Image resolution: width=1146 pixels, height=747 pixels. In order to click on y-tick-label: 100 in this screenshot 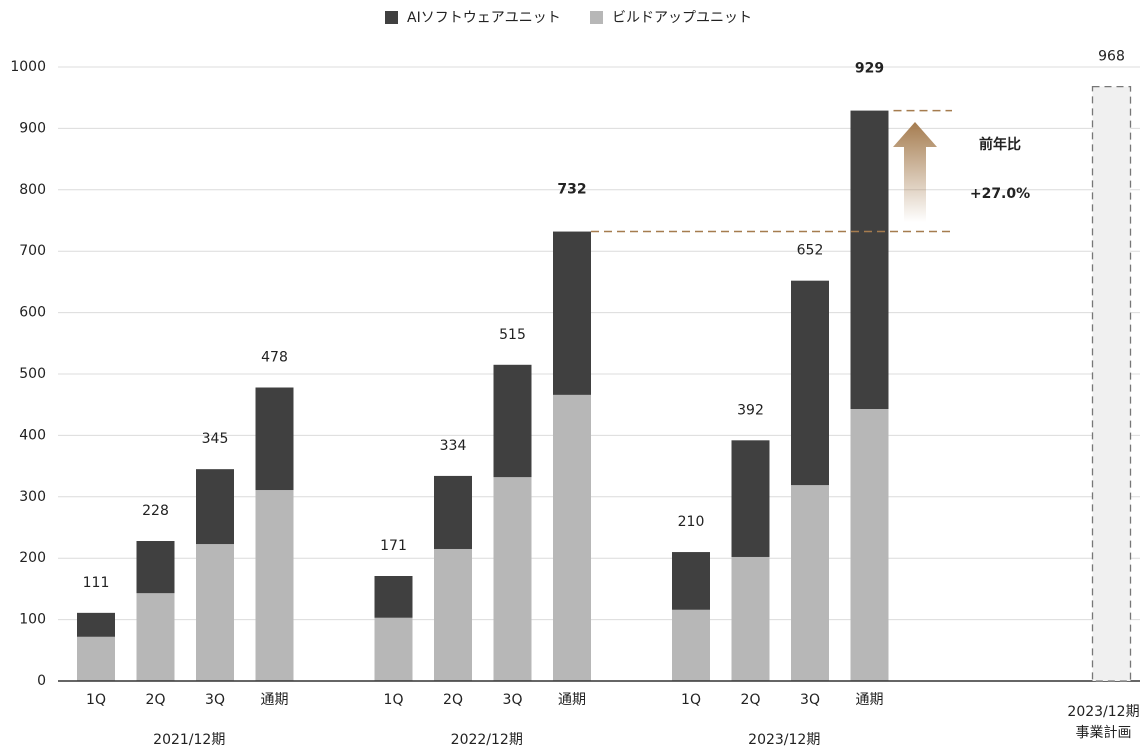, I will do `click(32, 620)`.